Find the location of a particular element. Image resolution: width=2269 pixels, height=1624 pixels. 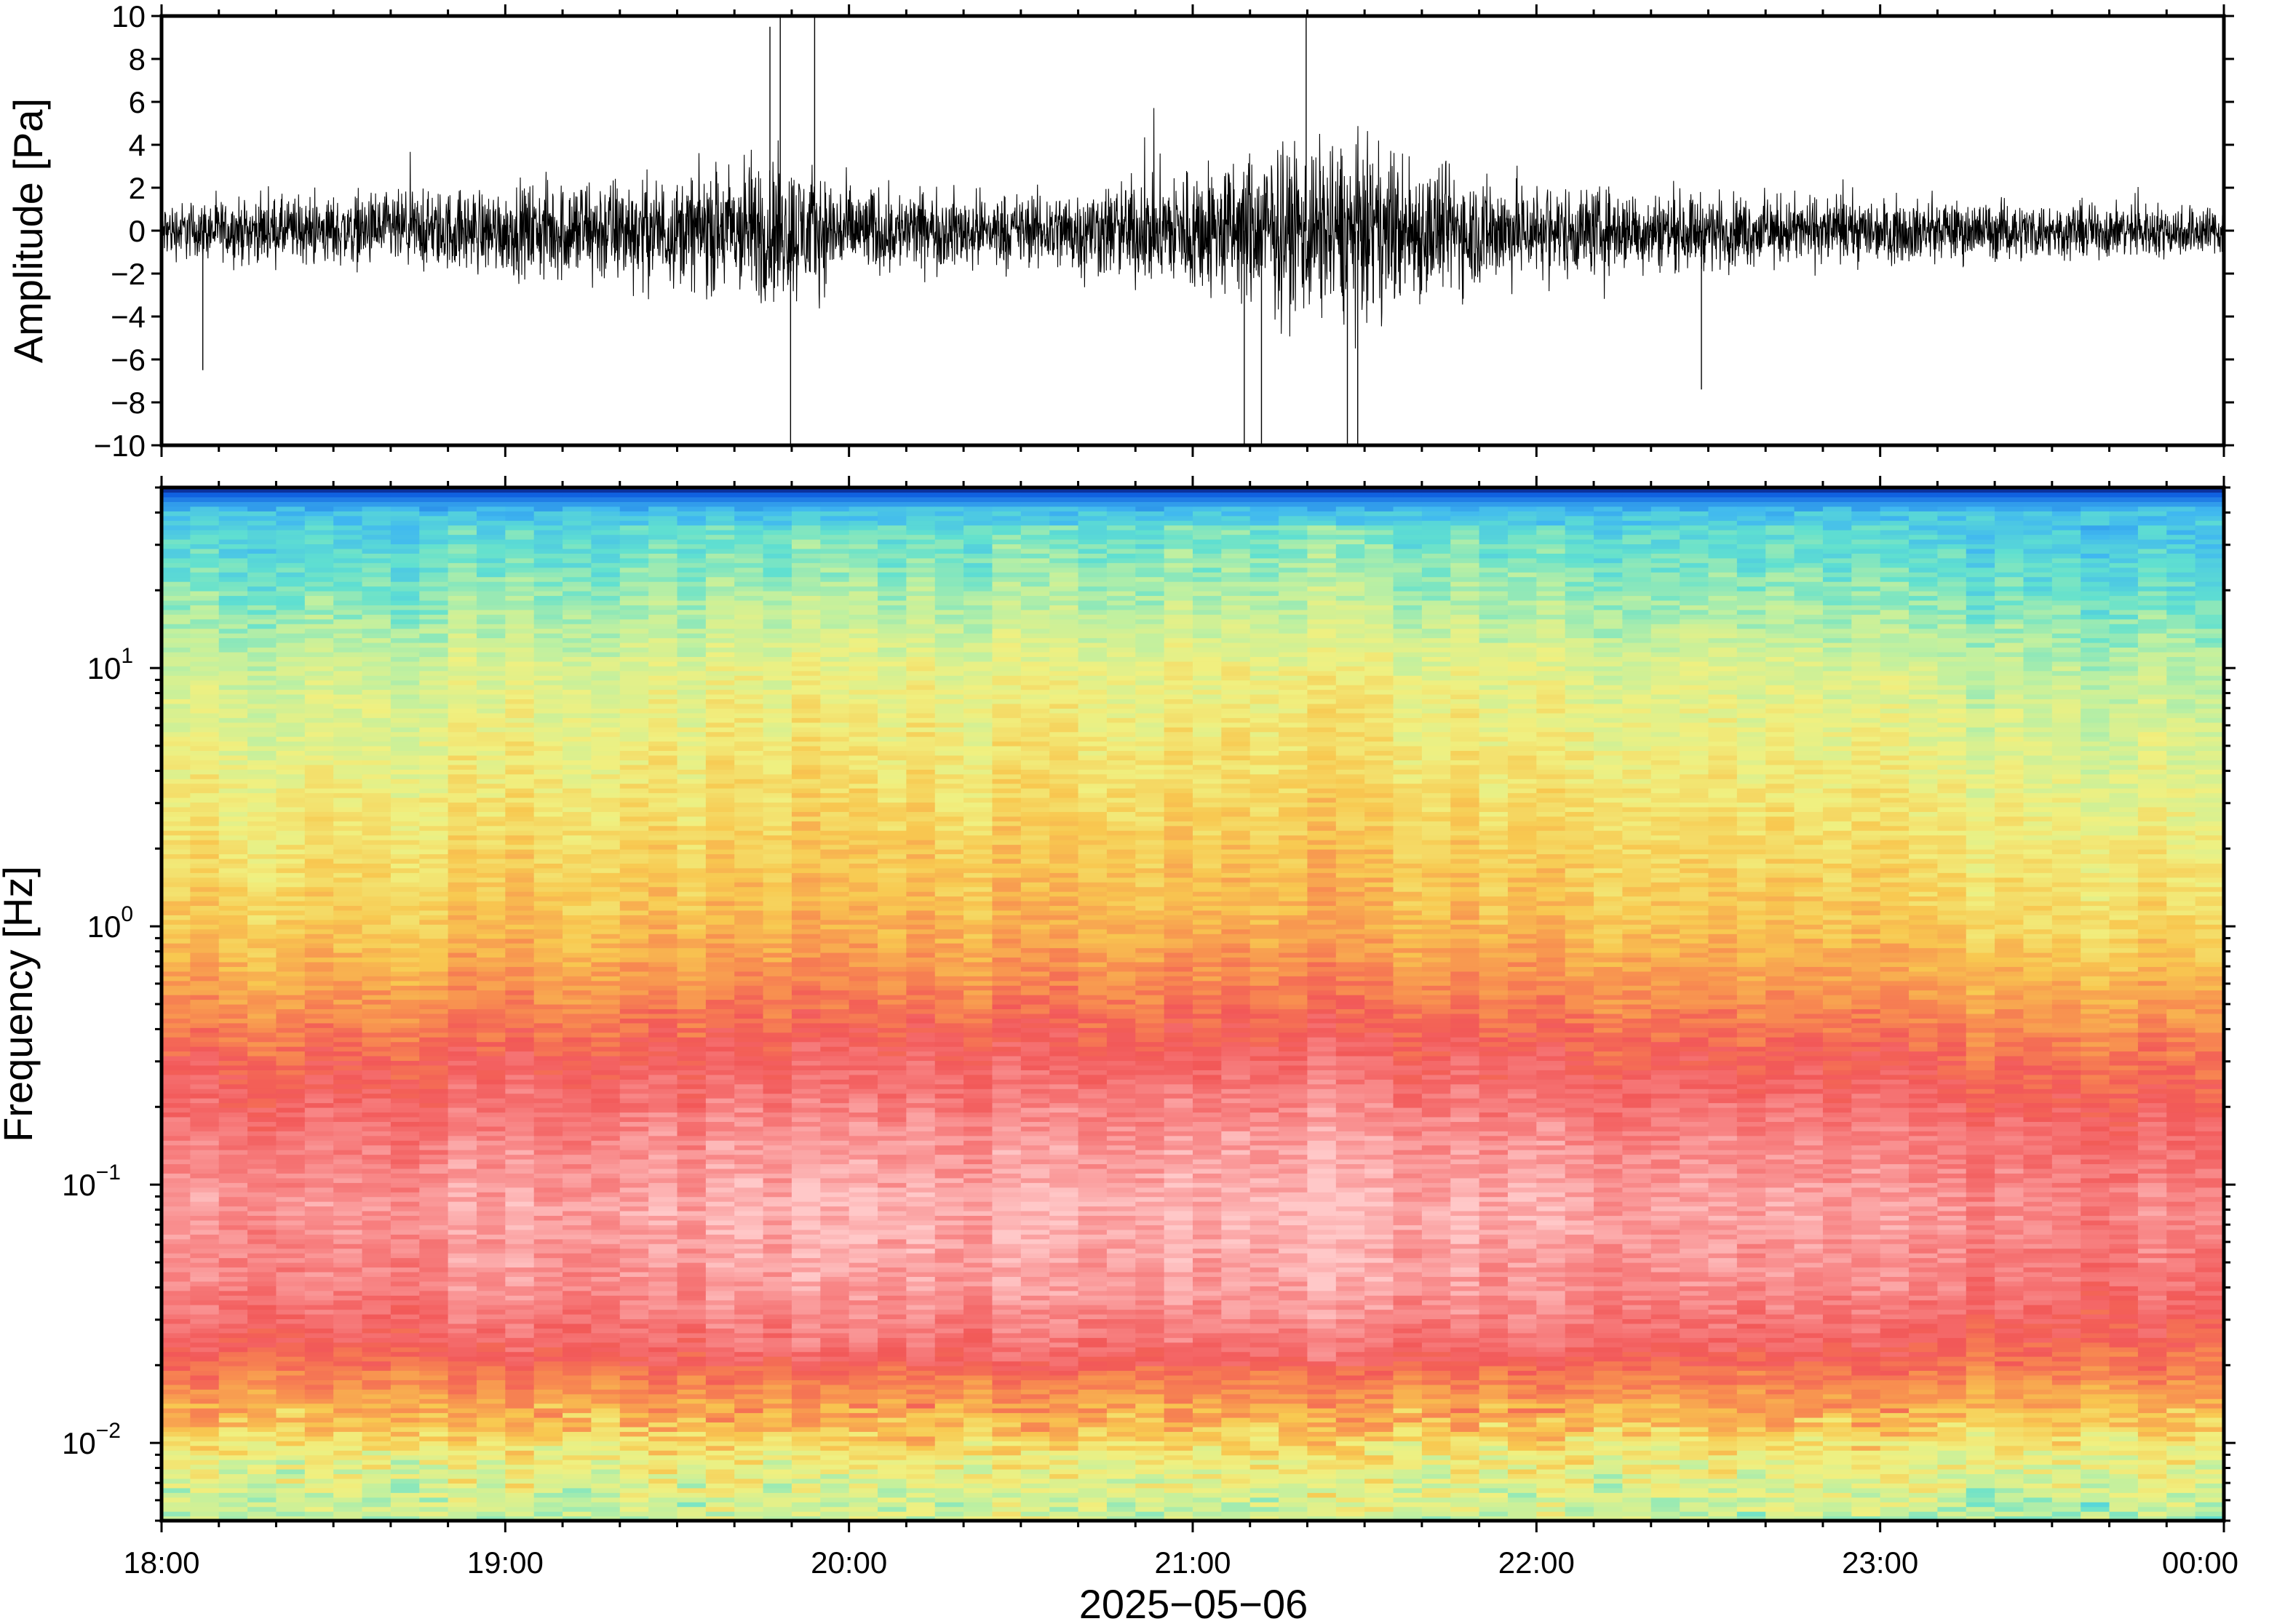

x-tick-label: 00:00 is located at coordinates (2200, 1562).